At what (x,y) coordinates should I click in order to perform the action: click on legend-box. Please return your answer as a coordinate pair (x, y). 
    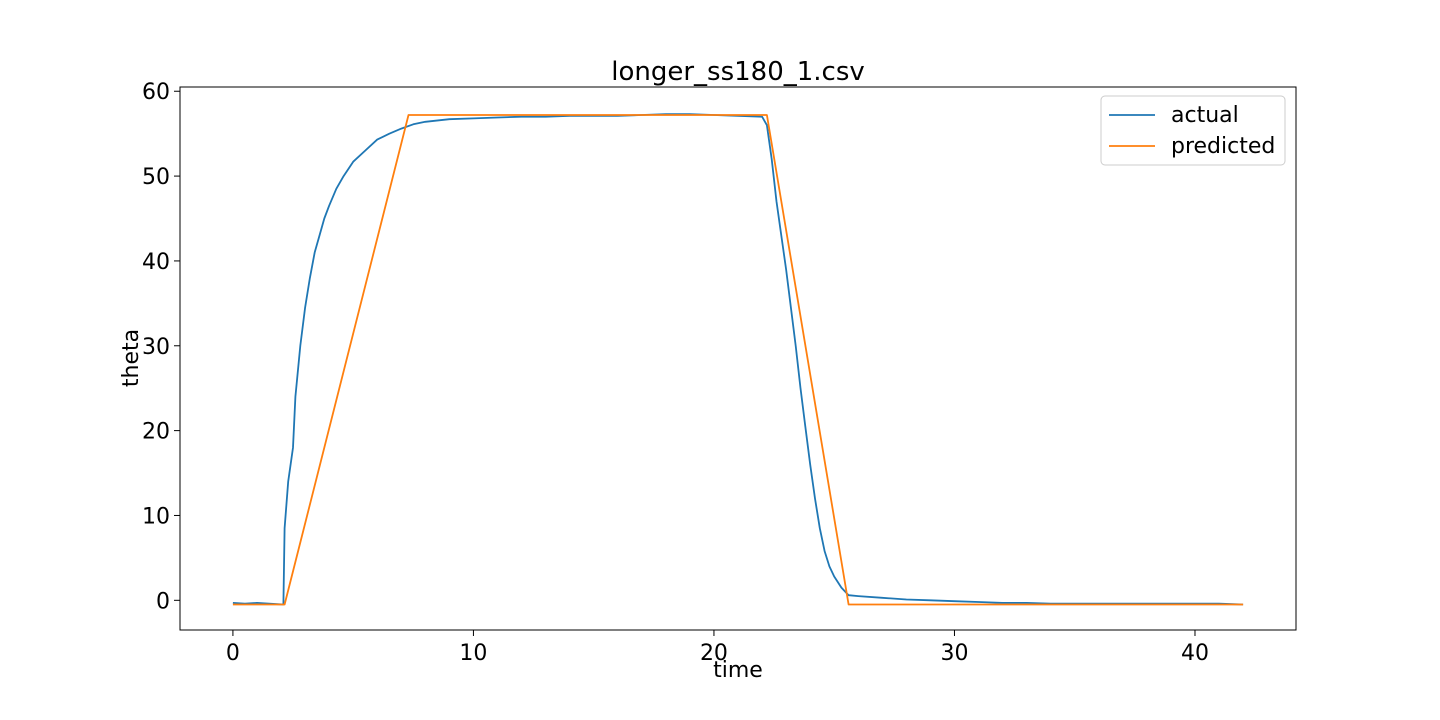
    Looking at the image, I should click on (1193, 130).